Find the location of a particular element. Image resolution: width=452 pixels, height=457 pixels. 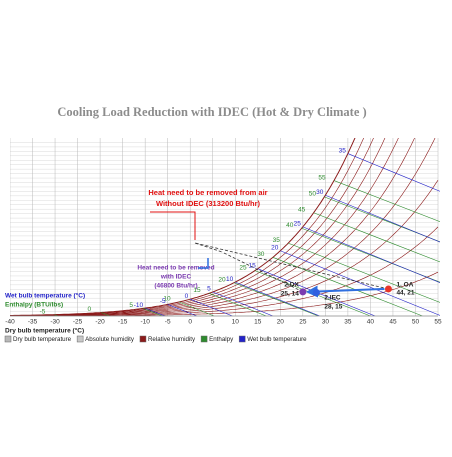

point-name: 2.IEC is located at coordinates (332, 297).